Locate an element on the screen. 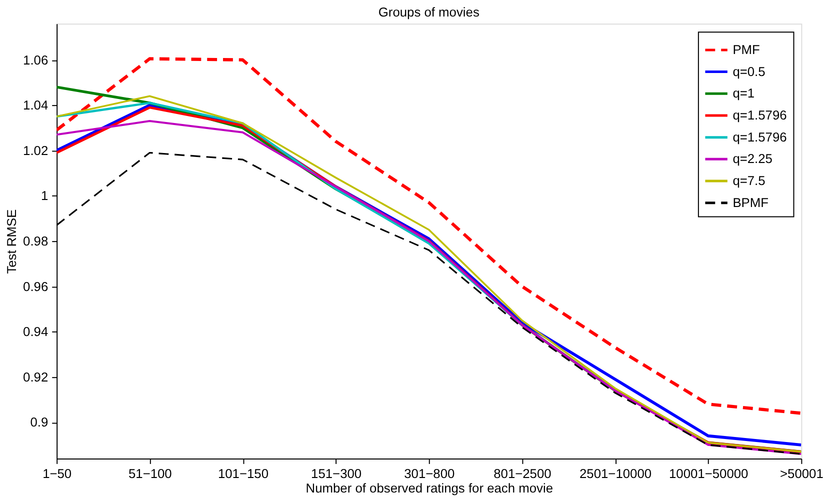 Image resolution: width=828 pixels, height=499 pixels. x-tick-label: 2501−10000 is located at coordinates (616, 473).